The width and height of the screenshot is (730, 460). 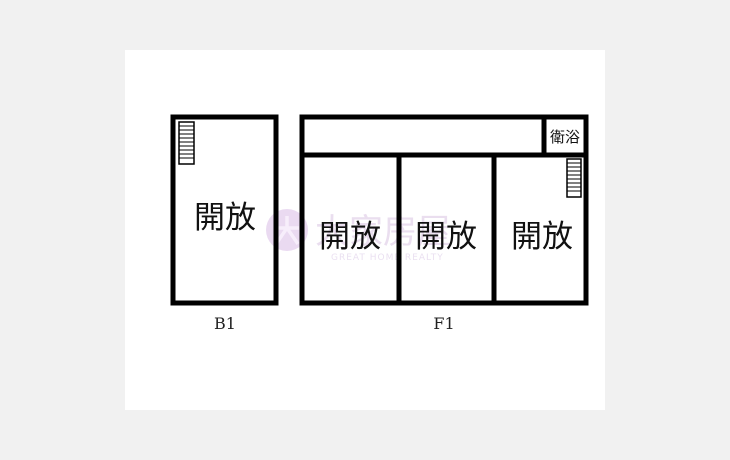 I want to click on f1-stairs-icon, so click(x=574, y=178).